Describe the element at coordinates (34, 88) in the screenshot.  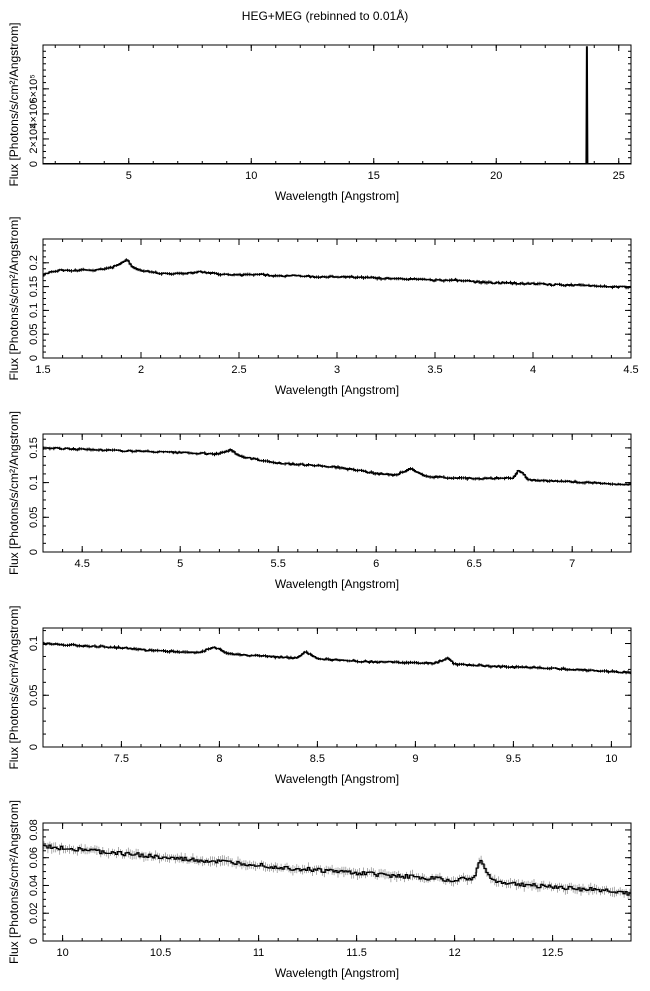
I see `y-tick-label: 6×10⁵` at that location.